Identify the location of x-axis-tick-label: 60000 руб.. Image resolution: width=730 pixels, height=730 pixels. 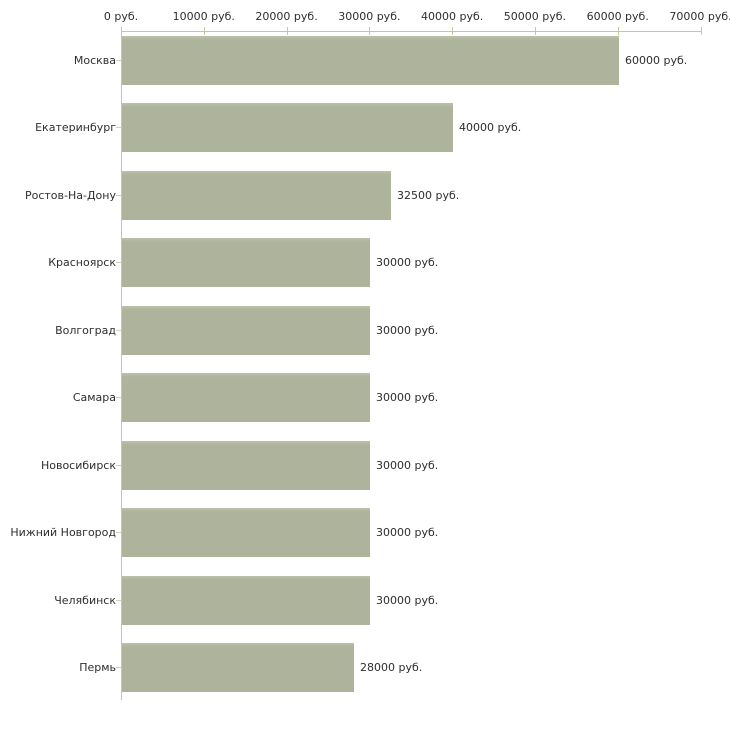
(617, 16).